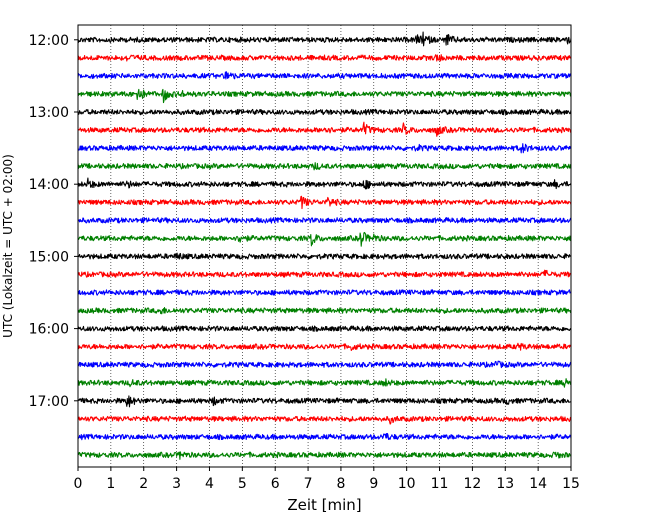 The height and width of the screenshot is (520, 650). Describe the element at coordinates (143, 484) in the screenshot. I see `x-tick-label: 2` at that location.